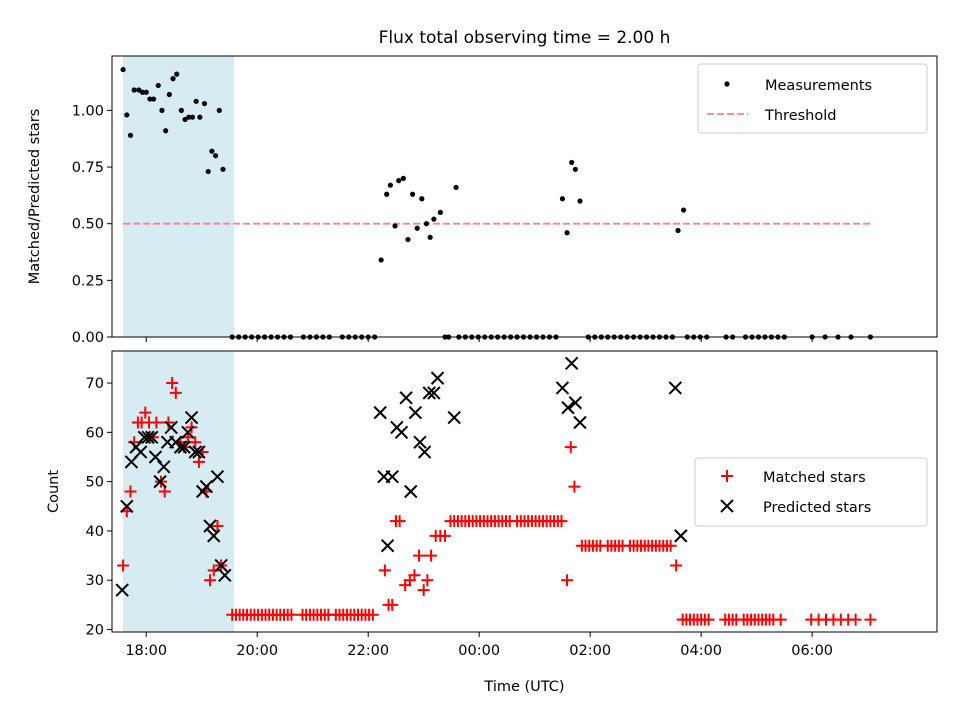 Image resolution: width=960 pixels, height=720 pixels. What do you see at coordinates (95, 631) in the screenshot?
I see `y-tick-label: 20` at bounding box center [95, 631].